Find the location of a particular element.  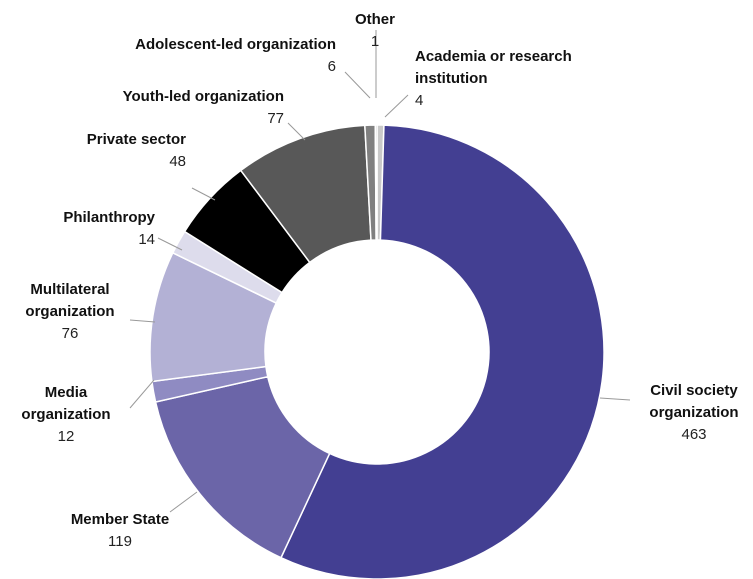

slice-label: Civil society organization 463 is located at coordinates (691, 413).